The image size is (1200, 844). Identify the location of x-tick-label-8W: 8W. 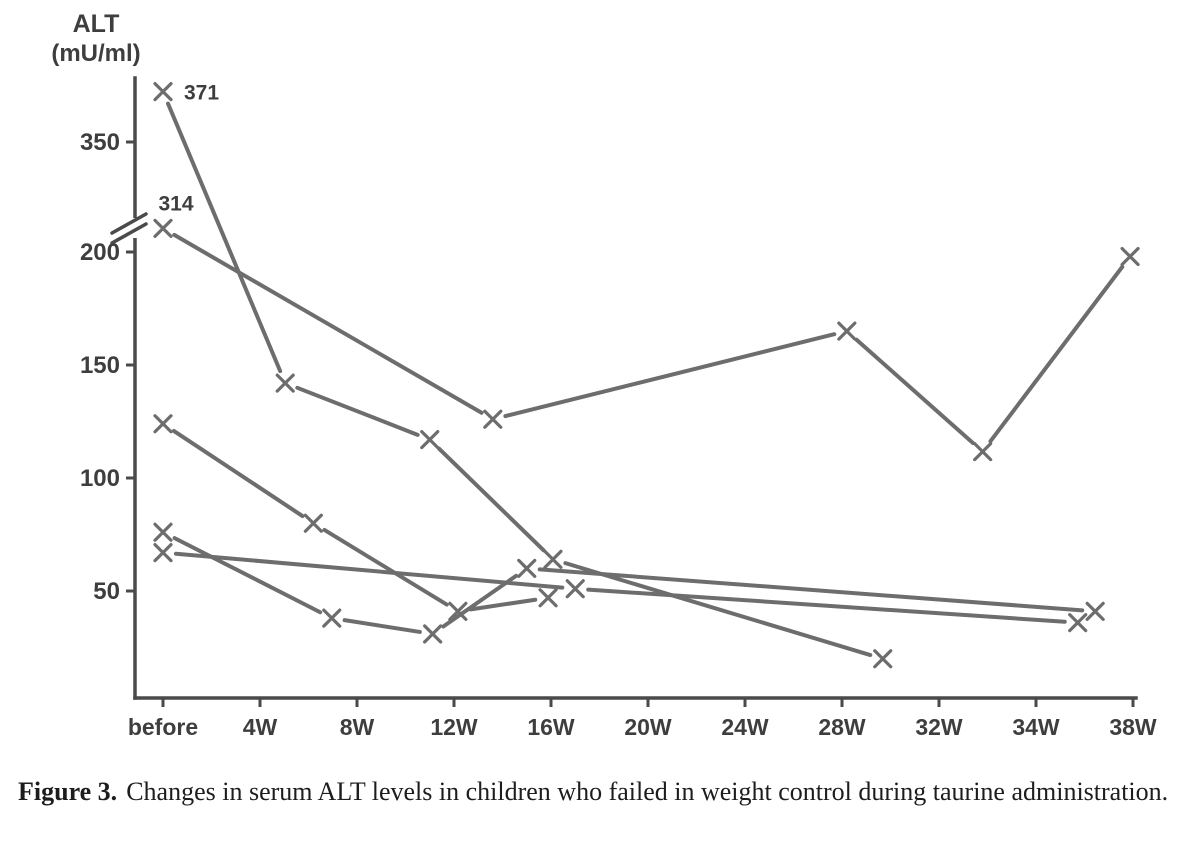
(357, 727).